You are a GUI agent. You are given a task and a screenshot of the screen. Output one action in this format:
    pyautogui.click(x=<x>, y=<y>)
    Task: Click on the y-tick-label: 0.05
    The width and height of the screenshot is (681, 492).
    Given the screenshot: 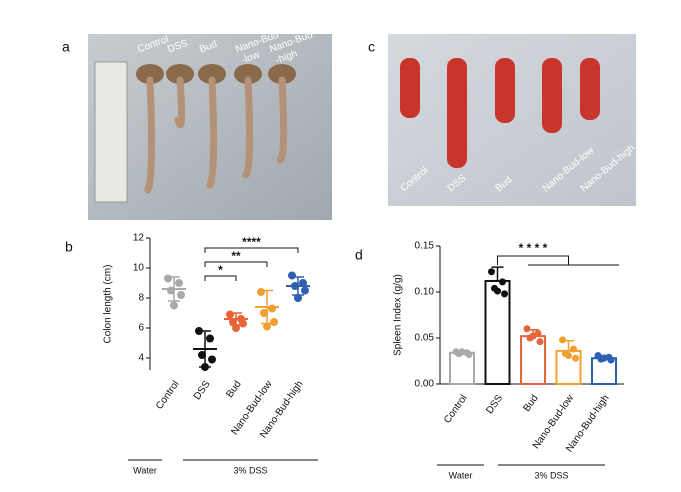 What is the action you would take?
    pyautogui.click(x=425, y=338)
    